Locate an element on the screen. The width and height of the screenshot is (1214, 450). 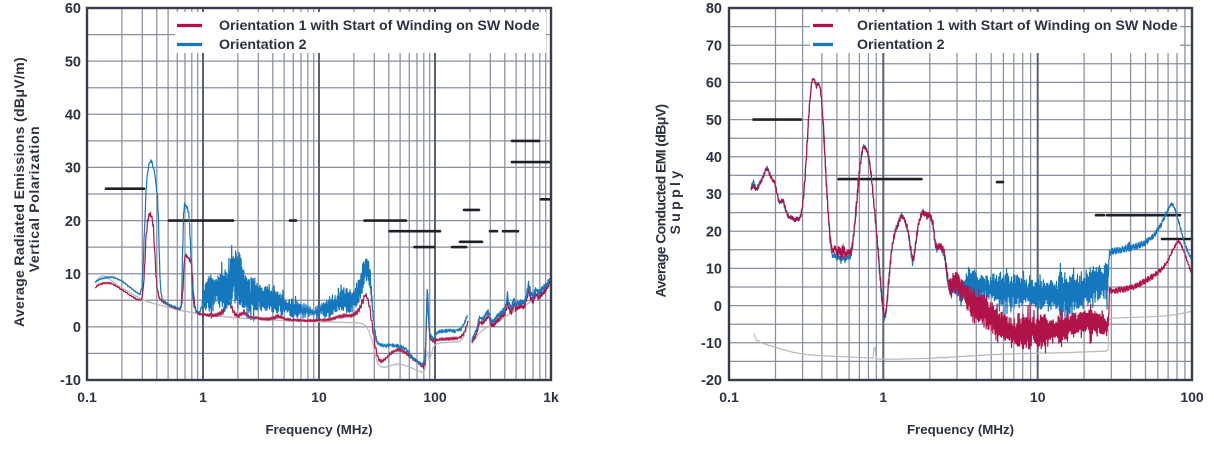
svg-text: 1k is located at coordinates (551, 397).